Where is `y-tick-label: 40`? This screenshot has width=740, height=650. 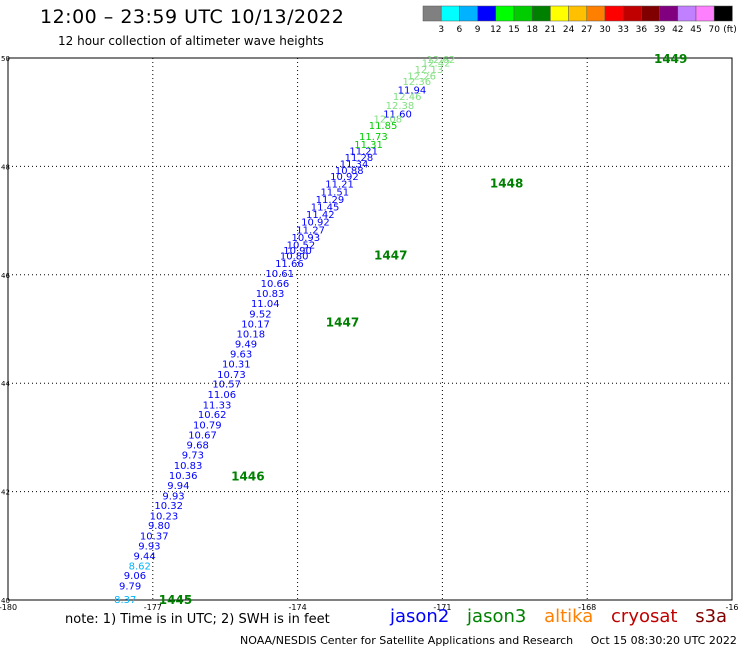 y-tick-label: 40 is located at coordinates (5, 601).